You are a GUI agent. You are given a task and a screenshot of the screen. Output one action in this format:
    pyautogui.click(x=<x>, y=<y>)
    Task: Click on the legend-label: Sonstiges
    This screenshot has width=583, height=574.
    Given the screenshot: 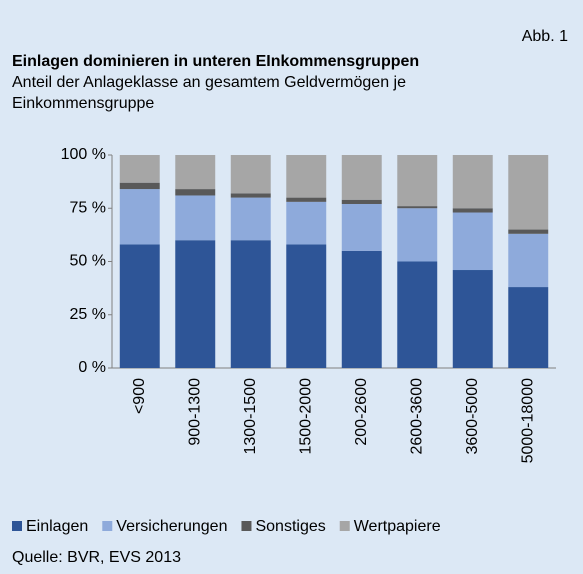 What is the action you would take?
    pyautogui.click(x=290, y=526)
    